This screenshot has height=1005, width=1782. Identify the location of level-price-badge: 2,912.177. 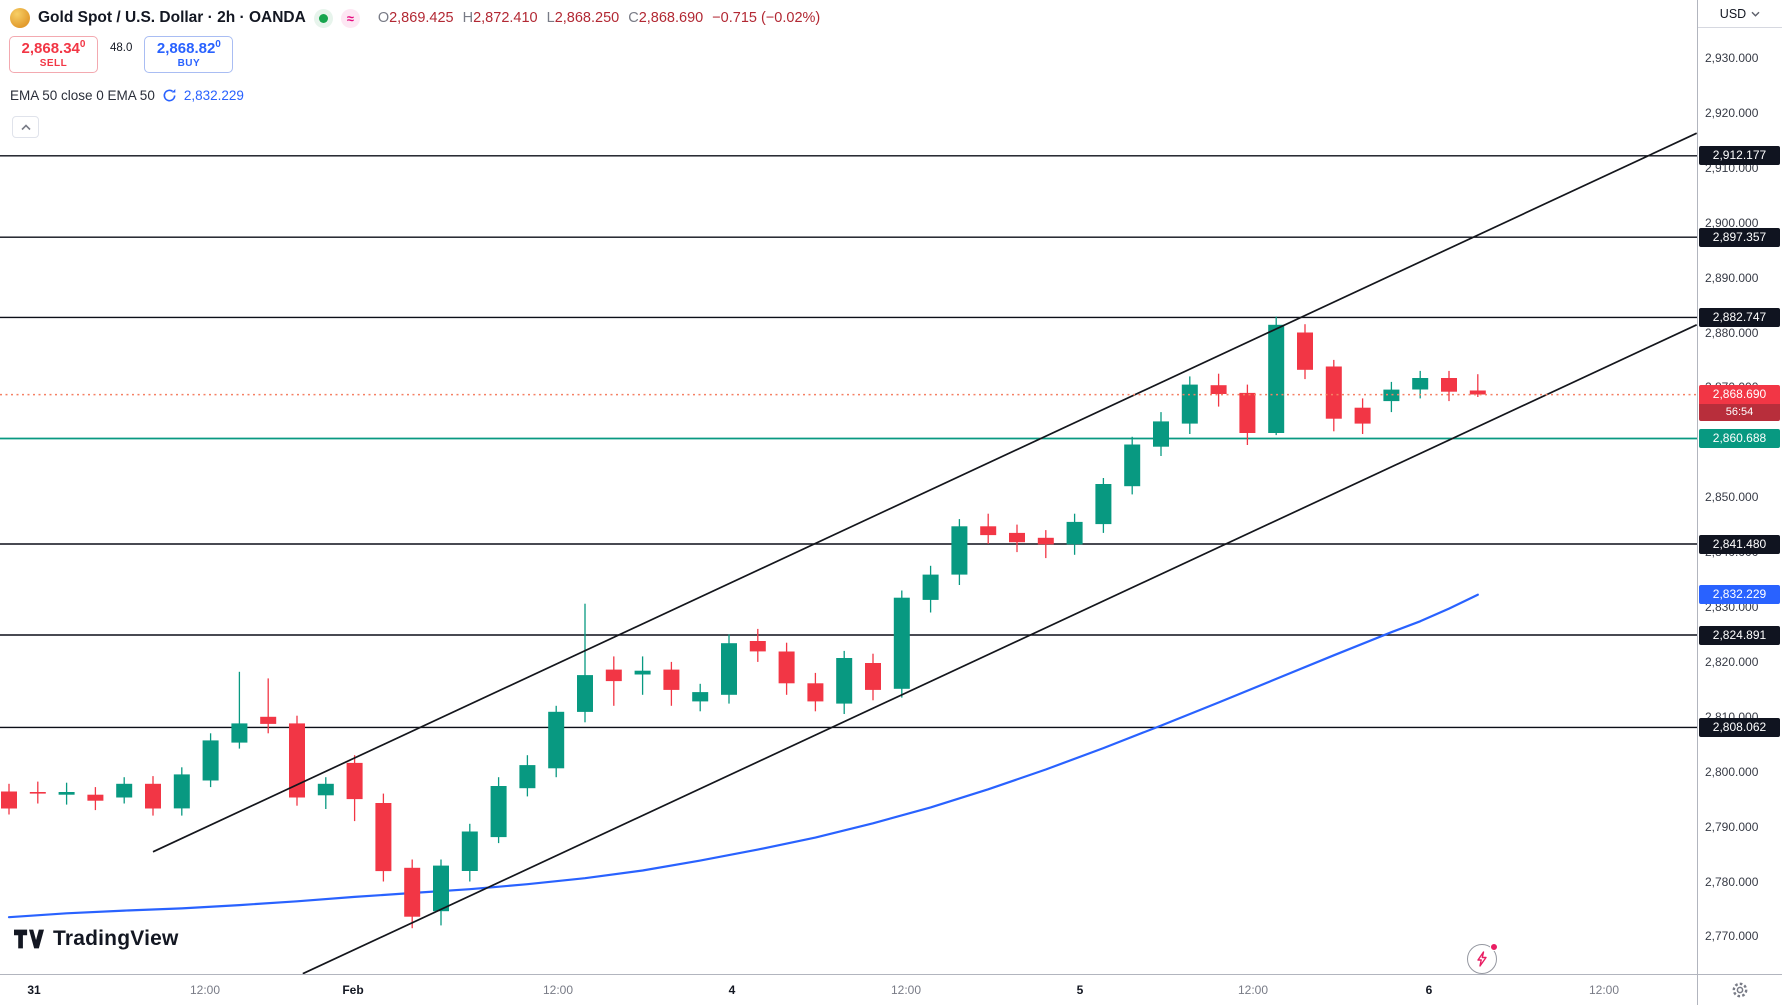
(1739, 156).